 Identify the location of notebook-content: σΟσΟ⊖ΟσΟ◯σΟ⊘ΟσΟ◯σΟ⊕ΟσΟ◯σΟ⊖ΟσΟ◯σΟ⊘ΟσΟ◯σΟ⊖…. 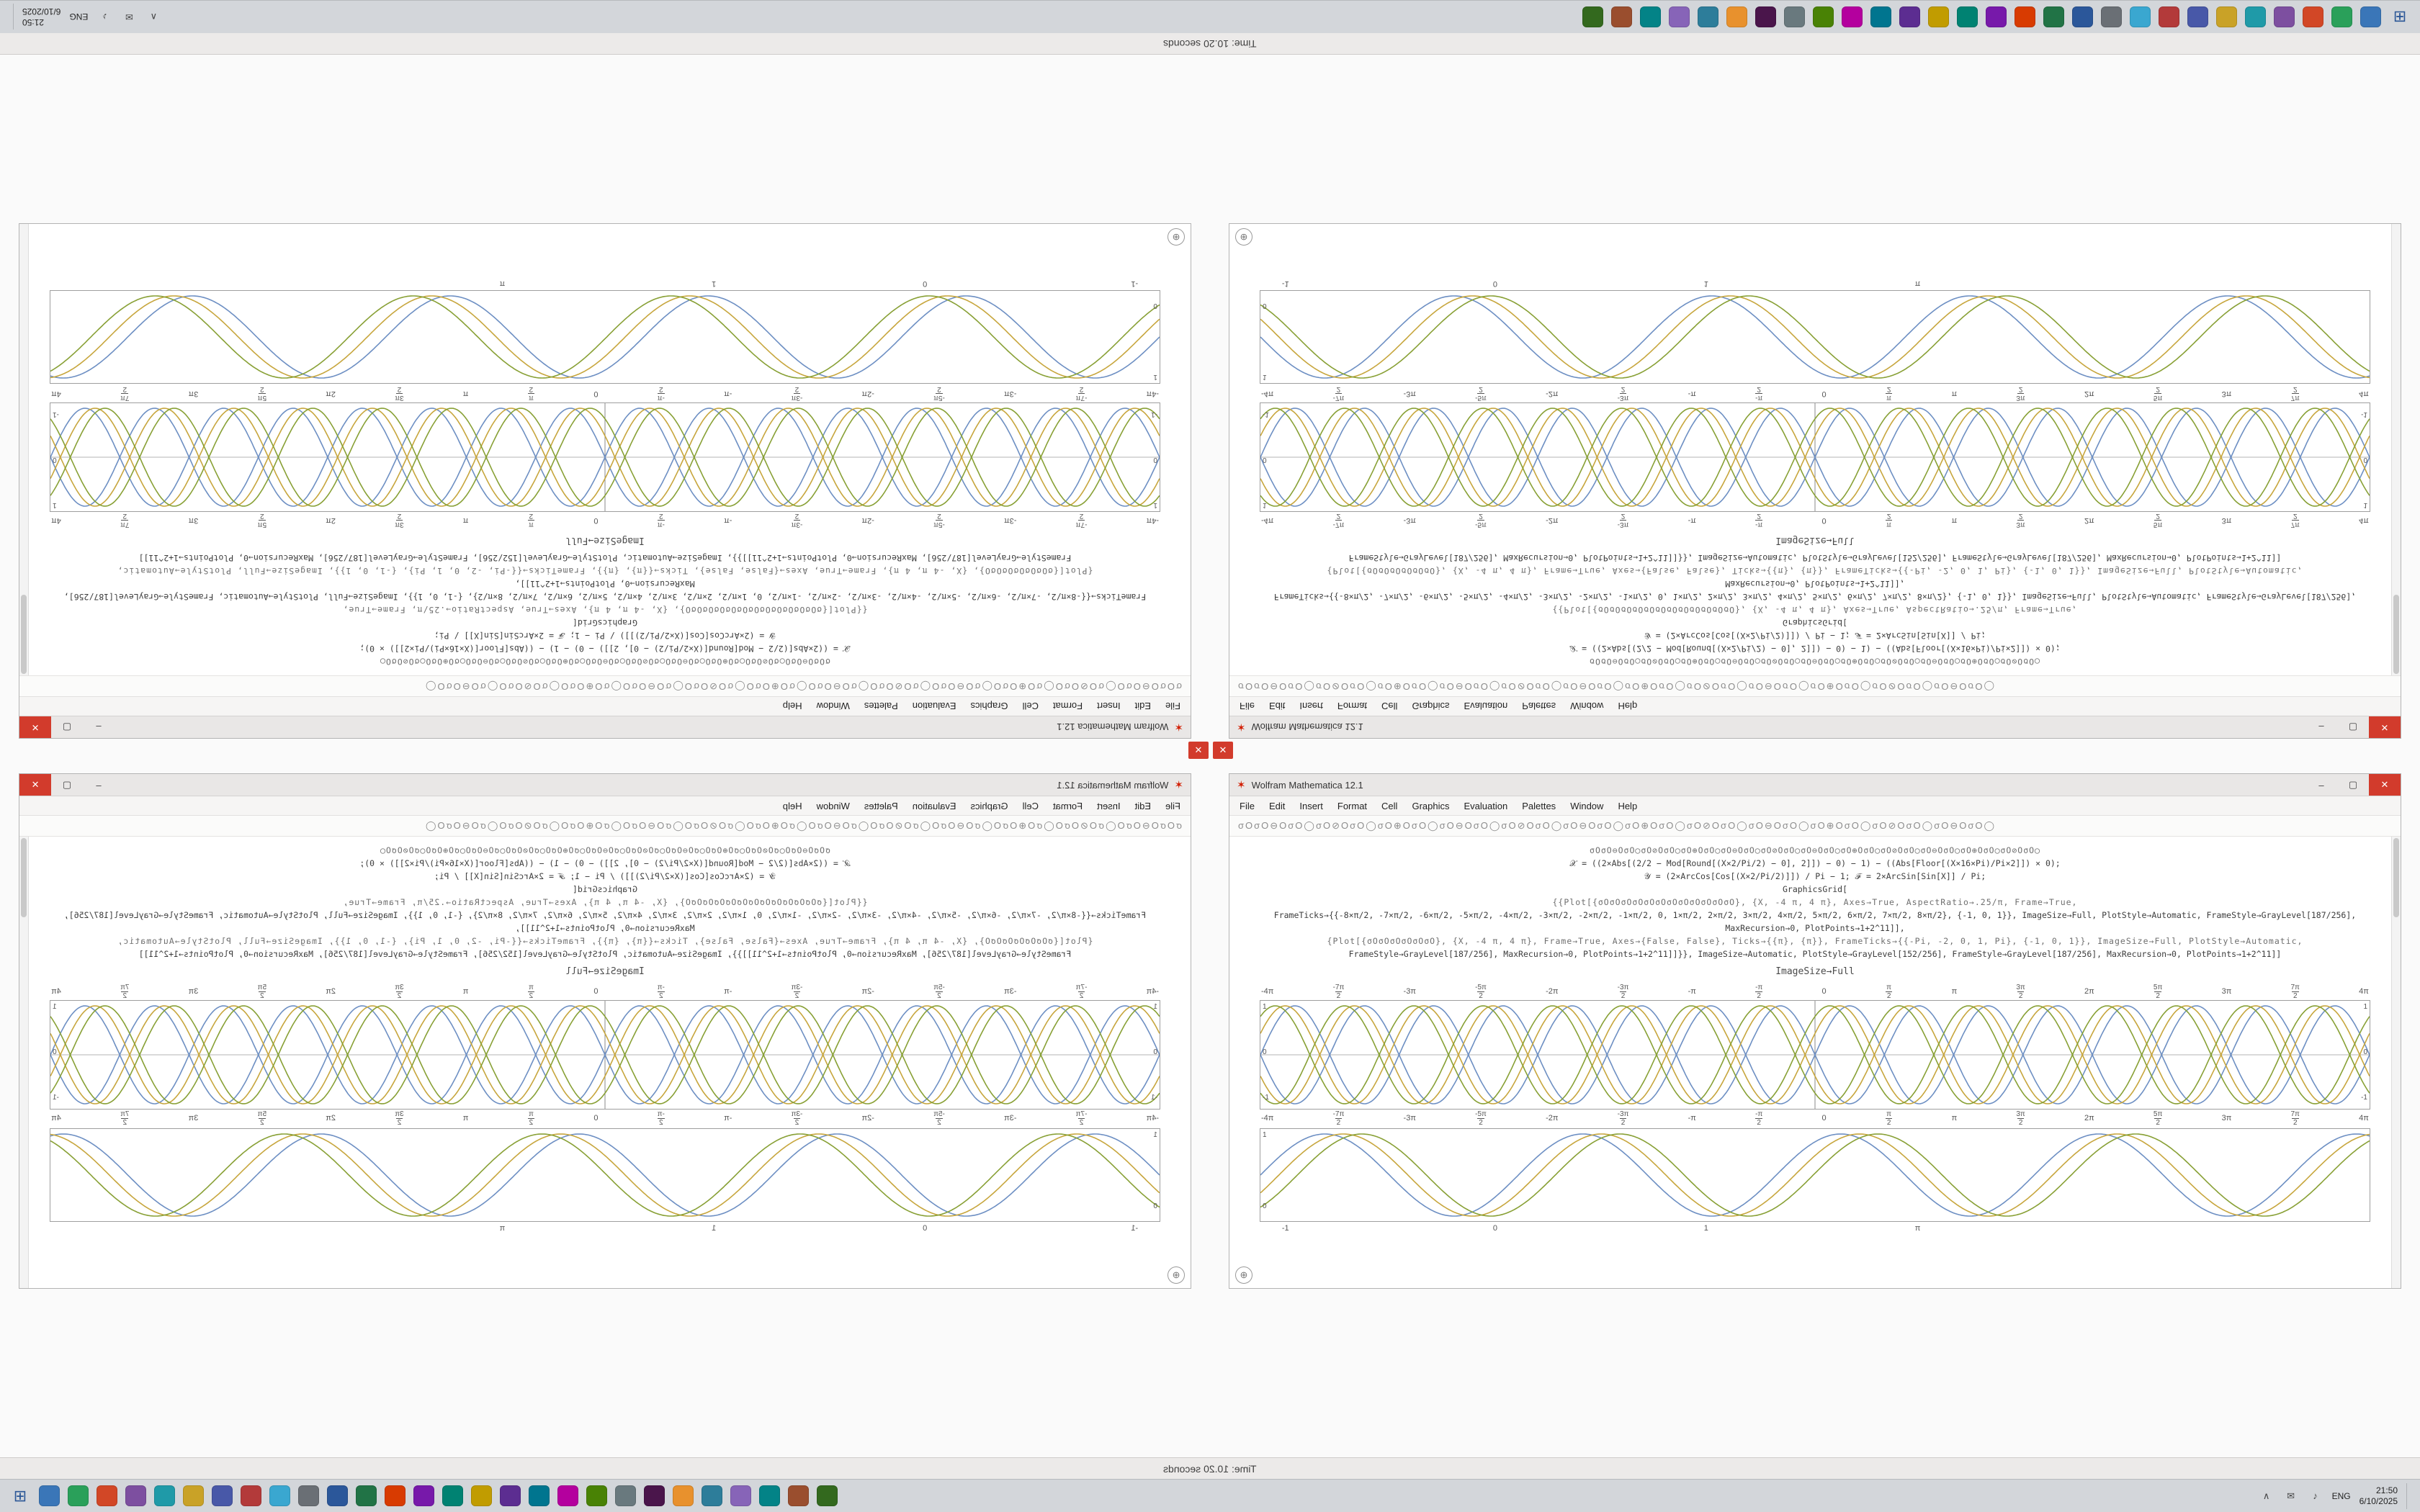
(605, 1062).